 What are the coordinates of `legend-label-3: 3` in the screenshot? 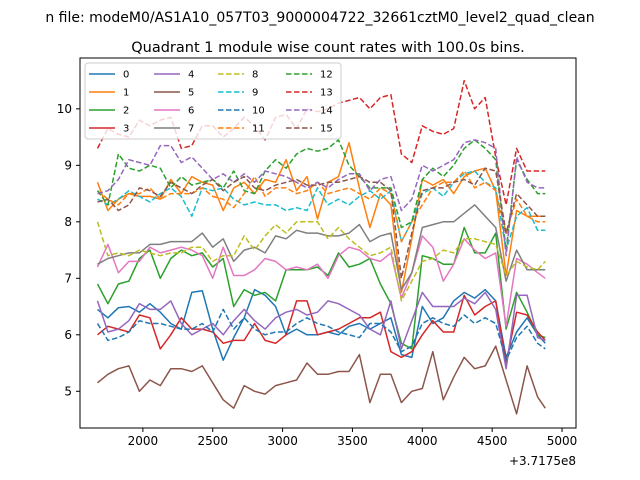 It's located at (126, 129).